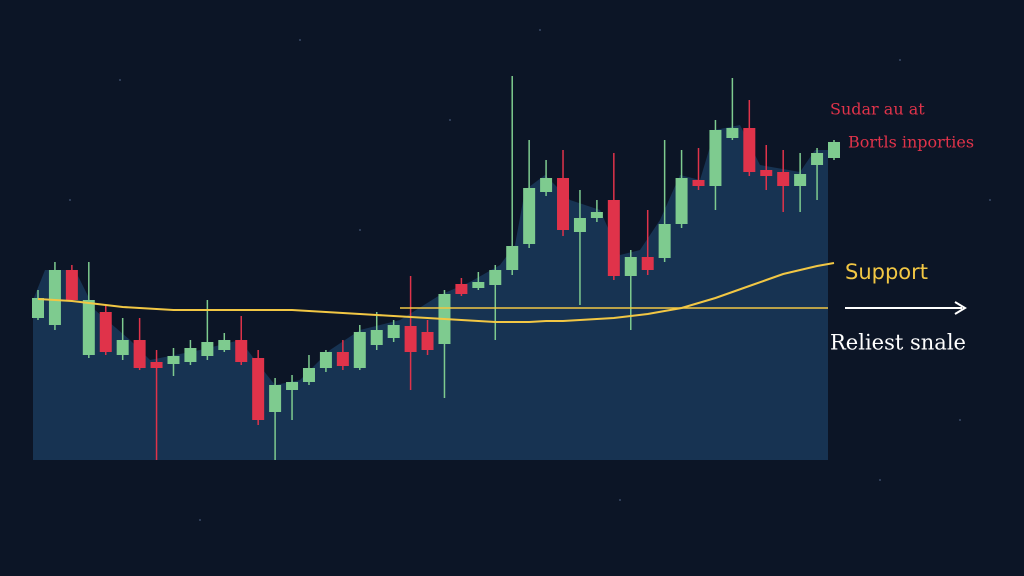 This screenshot has height=576, width=1024. Describe the element at coordinates (436, 292) in the screenshot. I see `moving-average` at that location.